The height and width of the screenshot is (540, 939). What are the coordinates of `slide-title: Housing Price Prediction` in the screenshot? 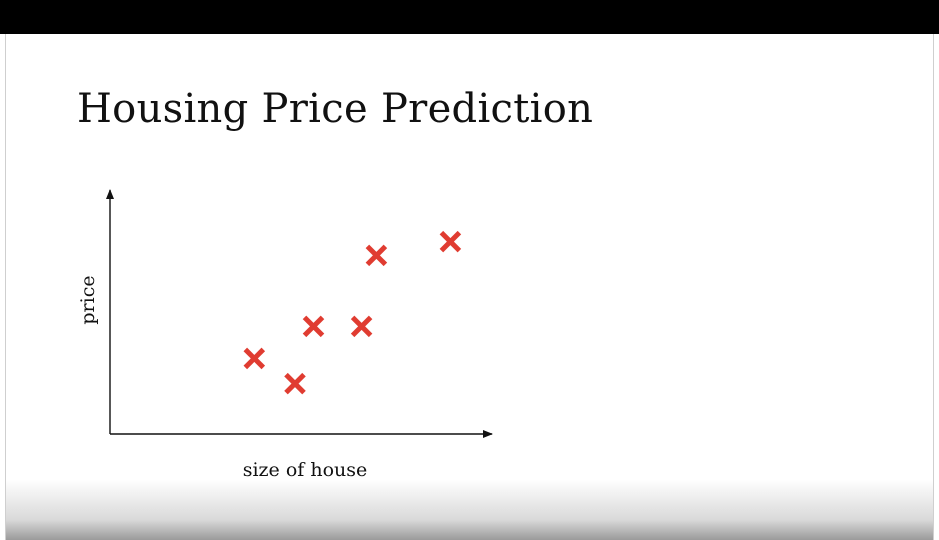 It's located at (335, 109).